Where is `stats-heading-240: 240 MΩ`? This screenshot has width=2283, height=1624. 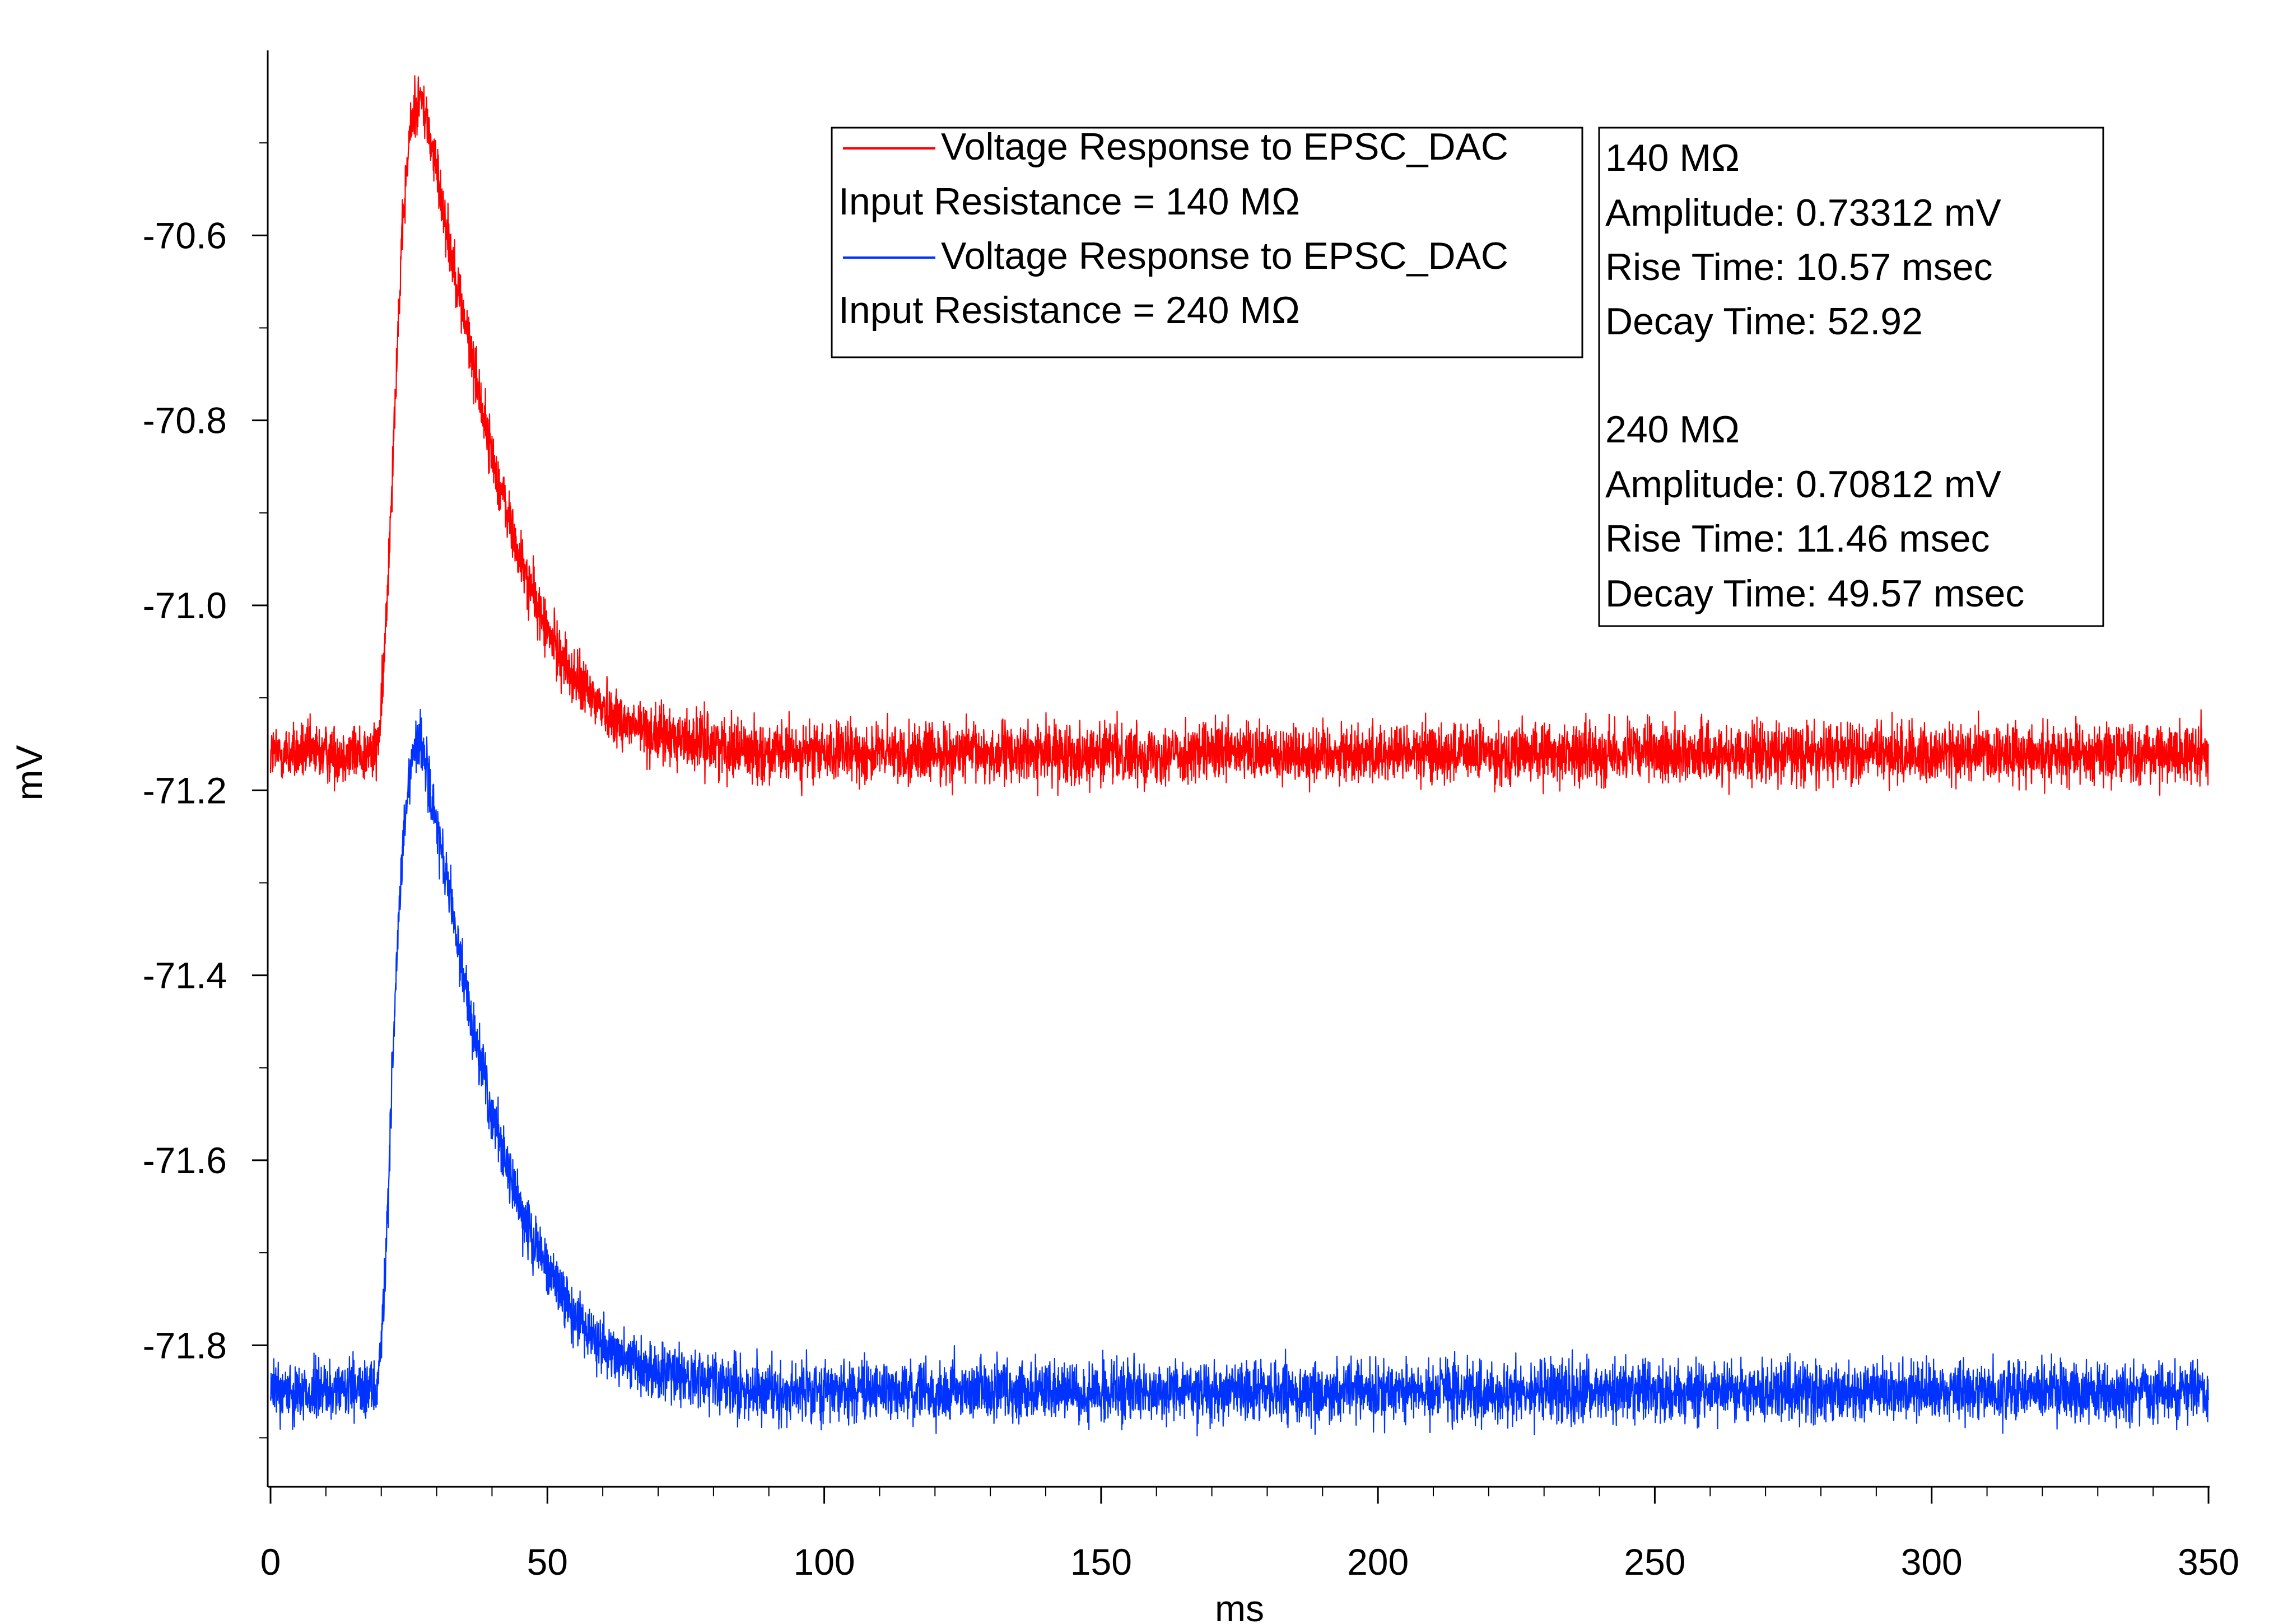 stats-heading-240: 240 MΩ is located at coordinates (1672, 430).